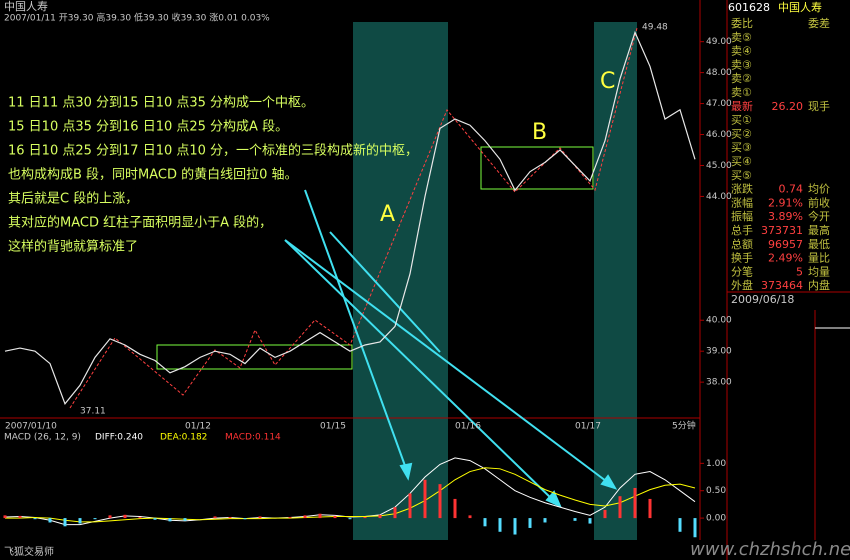 This screenshot has width=850, height=560. Describe the element at coordinates (607, 81) in the screenshot. I see `segment-label: C` at that location.